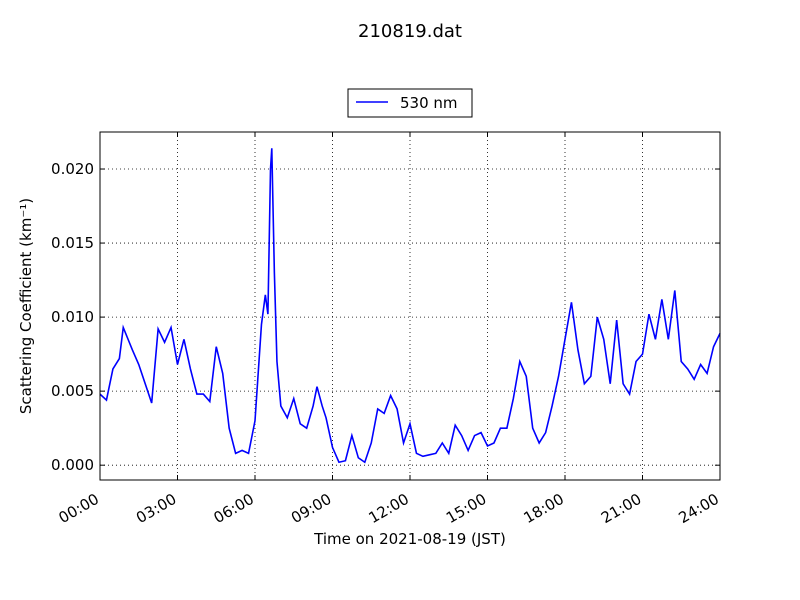 The width and height of the screenshot is (800, 600). Describe the element at coordinates (544, 508) in the screenshot. I see `x-tick-label: 18:00` at that location.